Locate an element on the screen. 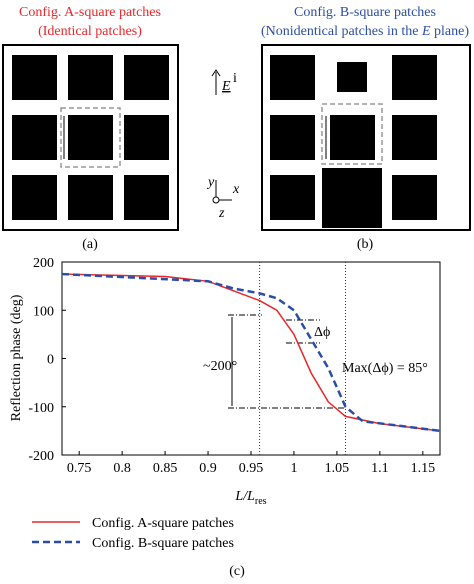 Image resolution: width=474 pixels, height=584 pixels. guides is located at coordinates (286, 361).